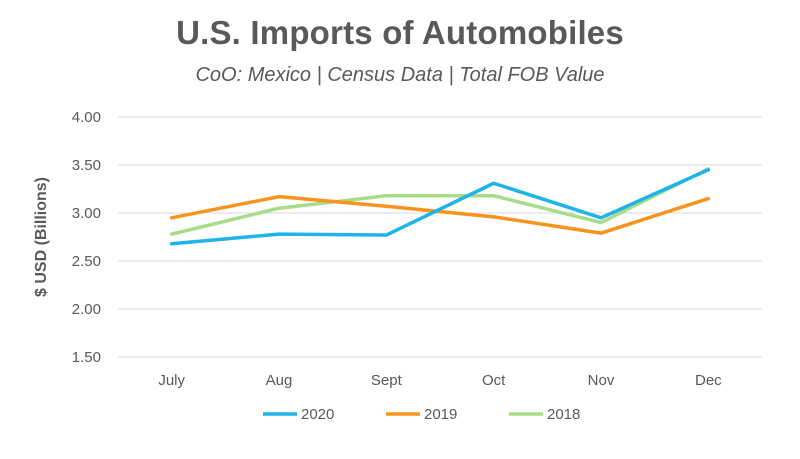 This screenshot has height=459, width=800. Describe the element at coordinates (421, 414) in the screenshot. I see `legend: 2020 2019 2018` at that location.